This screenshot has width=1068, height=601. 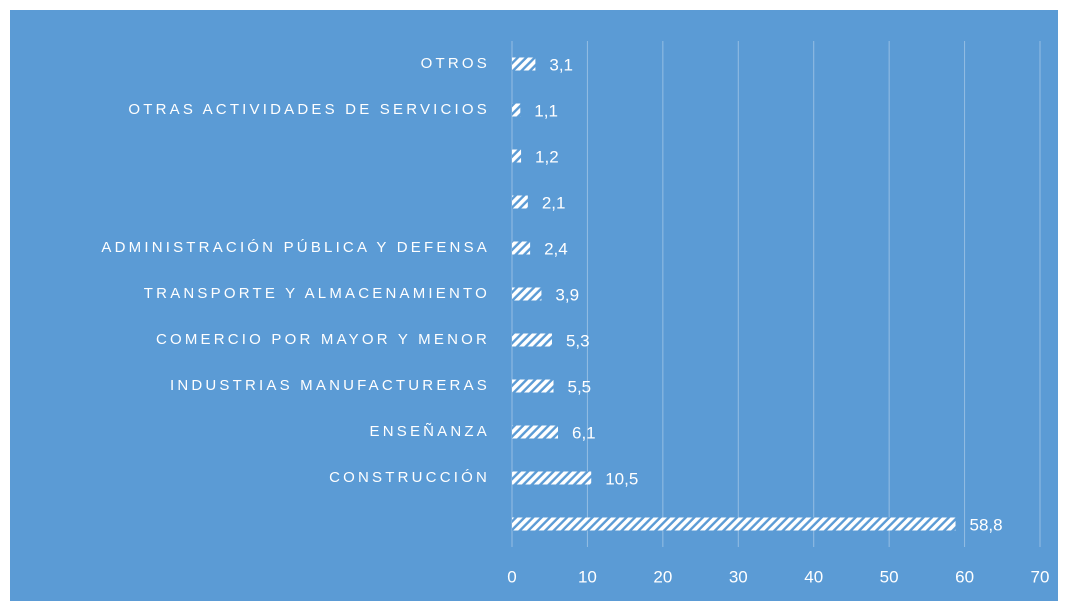 What do you see at coordinates (430, 431) in the screenshot?
I see `y-tick-label: ENSEÑANZA` at bounding box center [430, 431].